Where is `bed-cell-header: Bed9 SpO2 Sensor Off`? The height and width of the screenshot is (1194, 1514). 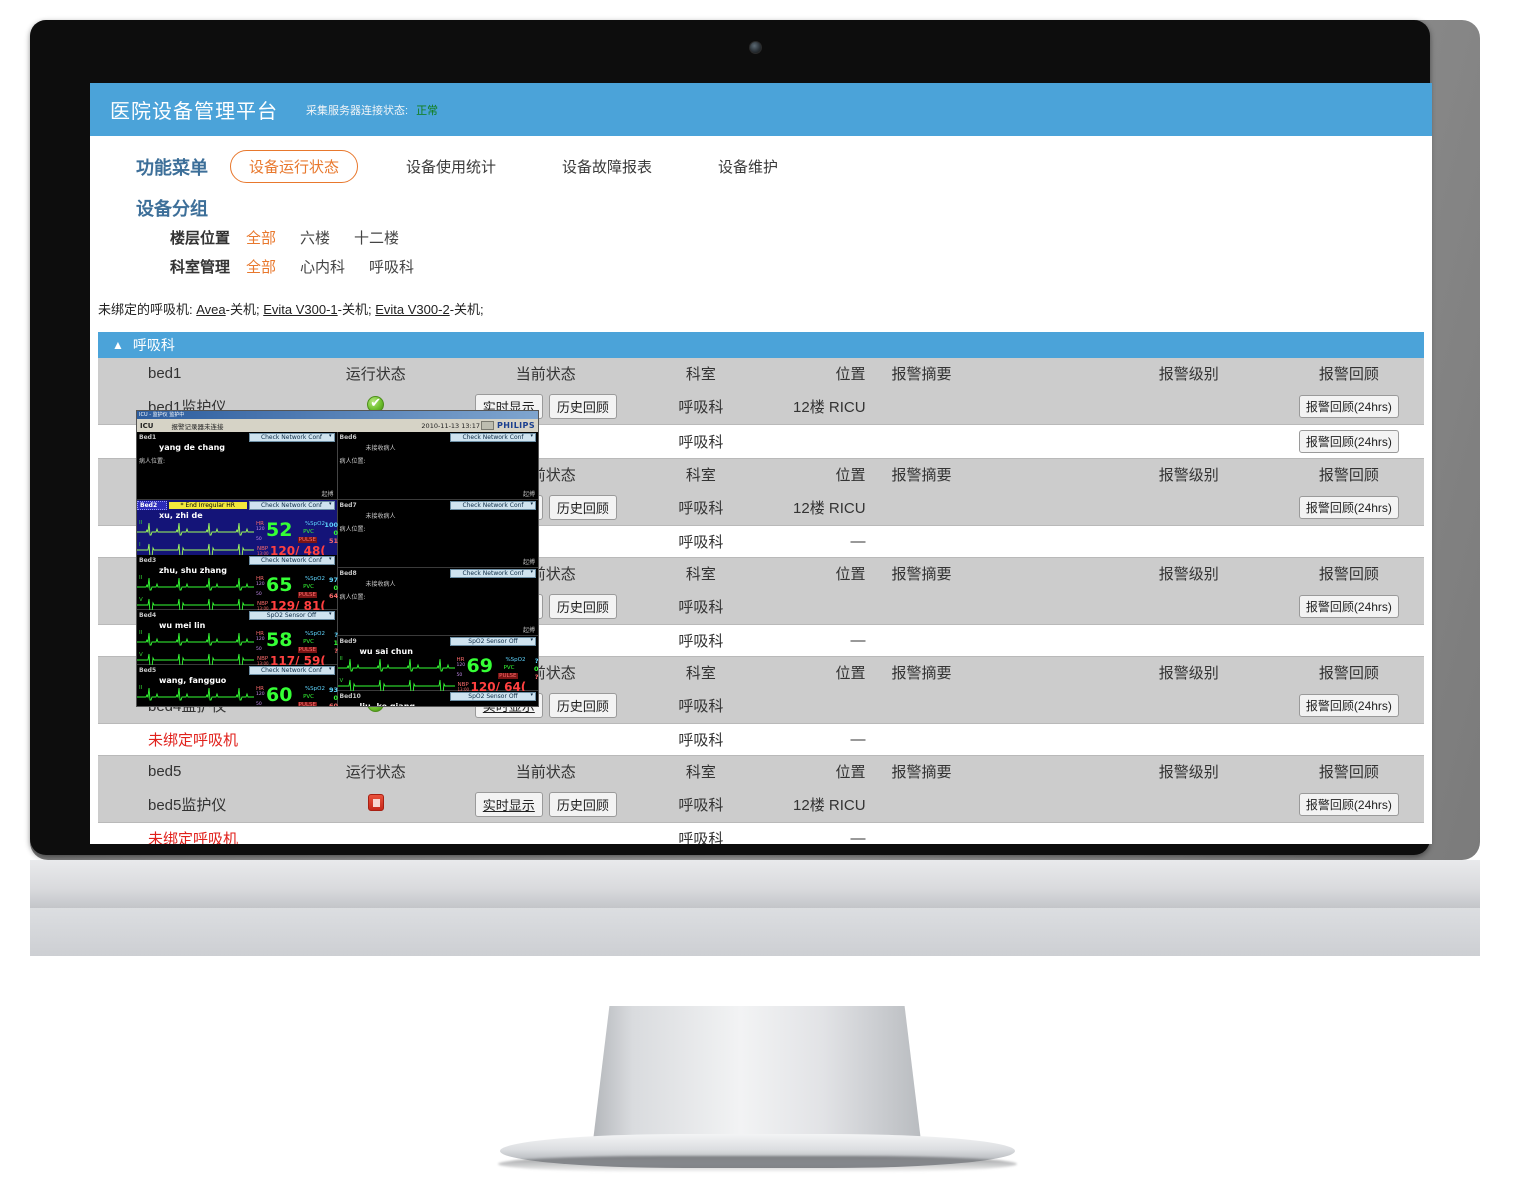 bed-cell-header: Bed9 SpO2 Sensor Off is located at coordinates (438, 641).